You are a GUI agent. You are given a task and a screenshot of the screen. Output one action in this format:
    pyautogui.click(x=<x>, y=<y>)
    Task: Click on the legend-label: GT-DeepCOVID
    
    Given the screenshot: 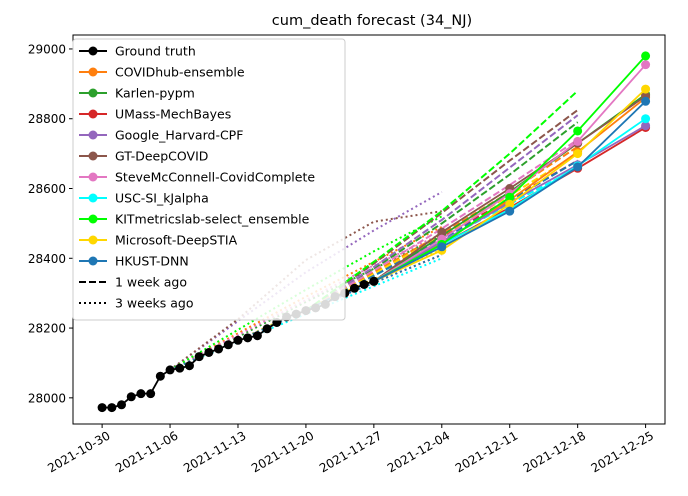 What is the action you would take?
    pyautogui.click(x=161, y=156)
    